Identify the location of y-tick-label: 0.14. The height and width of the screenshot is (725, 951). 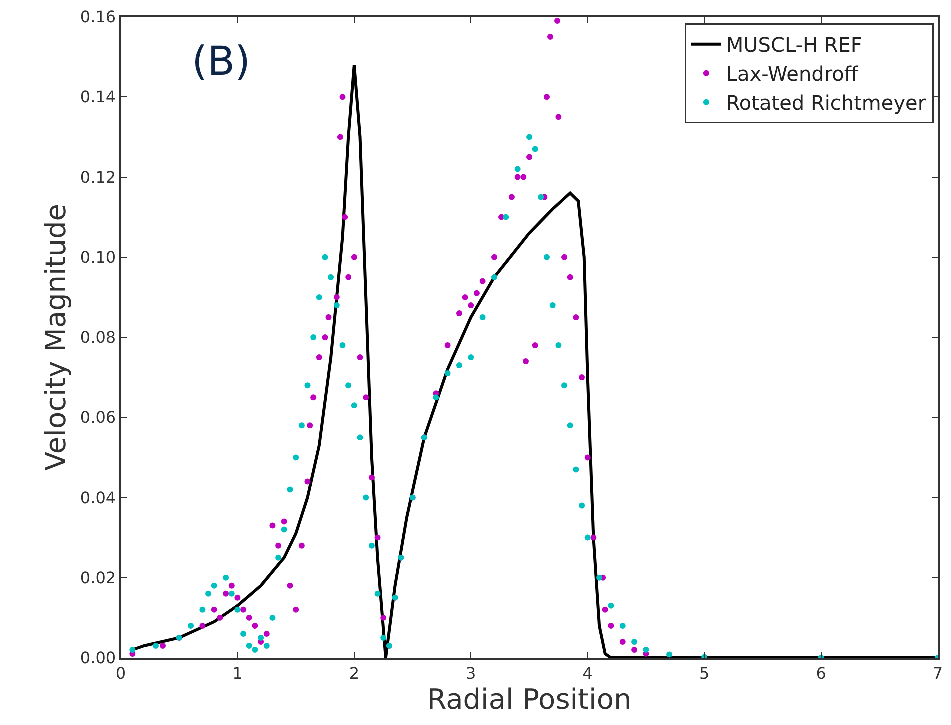
(98, 97).